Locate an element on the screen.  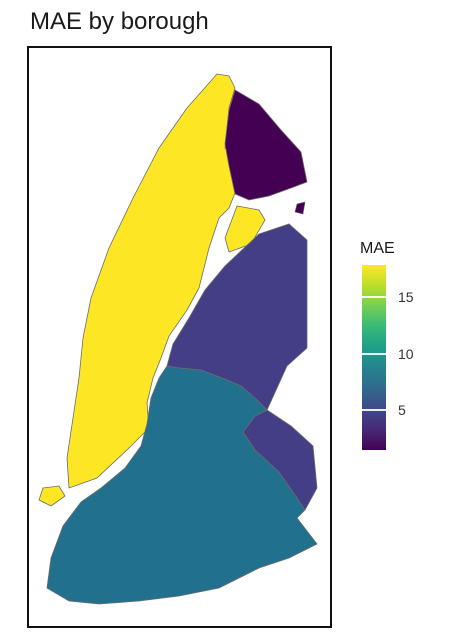
region-yellow-islet is located at coordinates (52, 496).